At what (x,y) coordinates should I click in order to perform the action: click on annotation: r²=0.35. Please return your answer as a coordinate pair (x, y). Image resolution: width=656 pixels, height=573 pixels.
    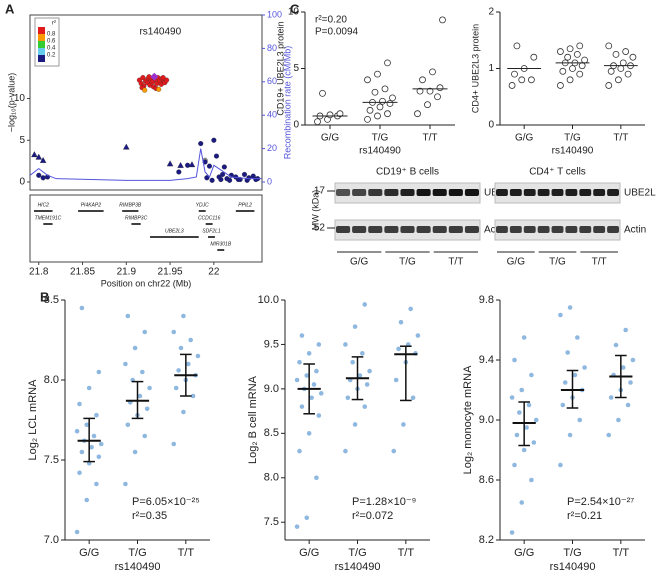
    Looking at the image, I should click on (149, 516).